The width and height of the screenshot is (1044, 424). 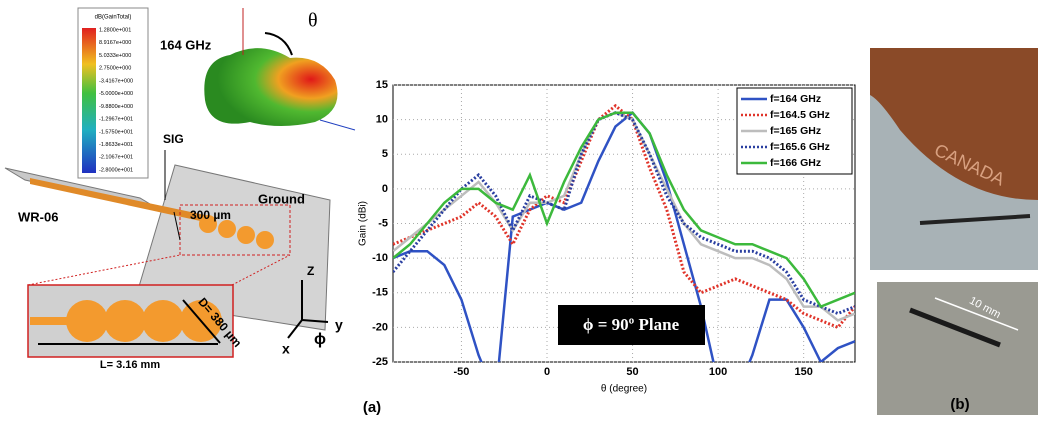 I want to click on diameter-arrow, so click(x=201, y=321).